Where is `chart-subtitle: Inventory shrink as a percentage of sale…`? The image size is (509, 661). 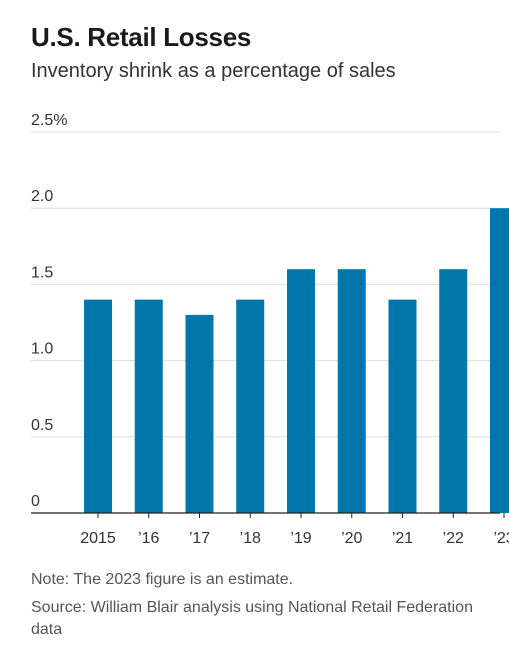 chart-subtitle: Inventory shrink as a percentage of sale… is located at coordinates (213, 71).